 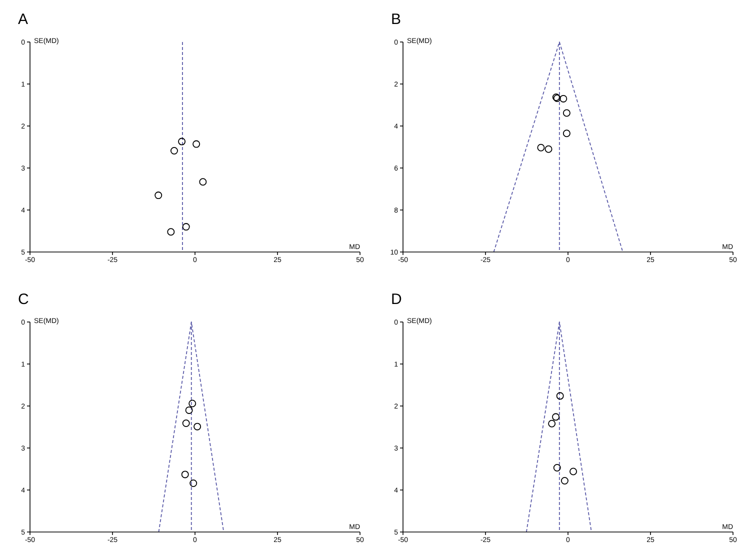 I want to click on chart-title: A, so click(x=23, y=19).